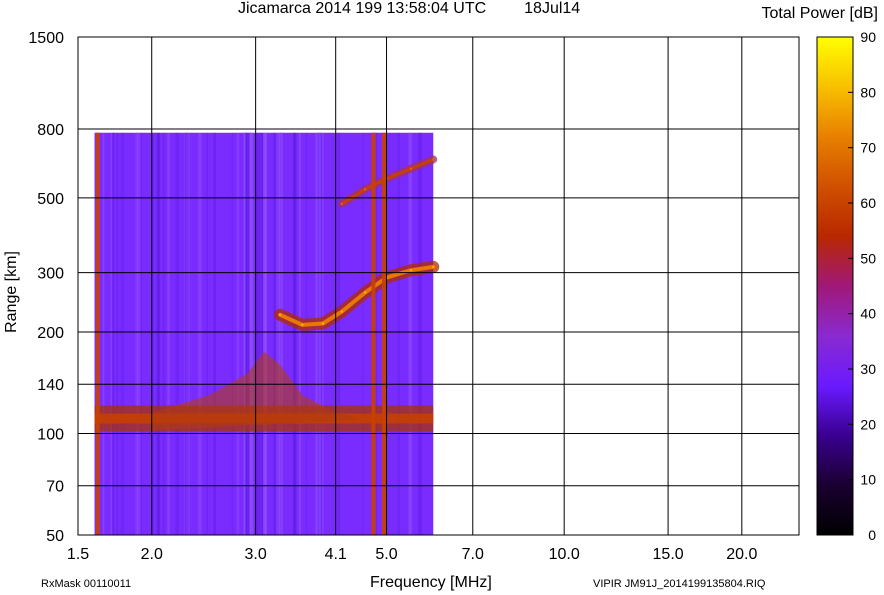  Describe the element at coordinates (50, 274) in the screenshot. I see `y-tick-label: 300` at that location.